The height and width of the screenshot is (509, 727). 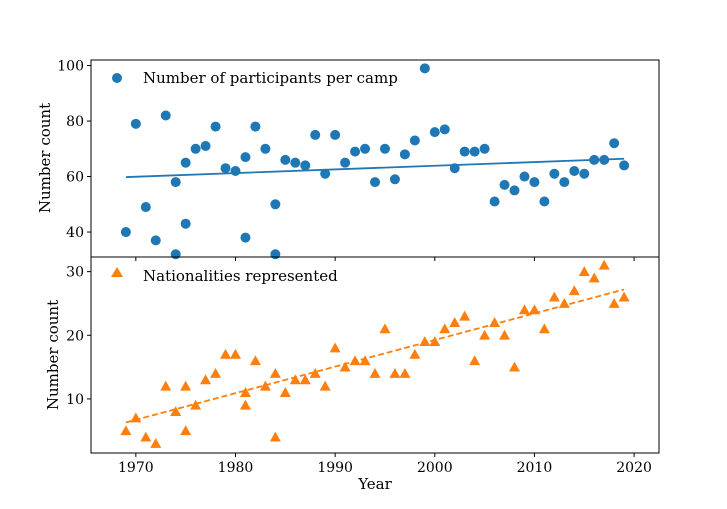 I want to click on bottom-legend: Nationalities represented, so click(x=224, y=276).